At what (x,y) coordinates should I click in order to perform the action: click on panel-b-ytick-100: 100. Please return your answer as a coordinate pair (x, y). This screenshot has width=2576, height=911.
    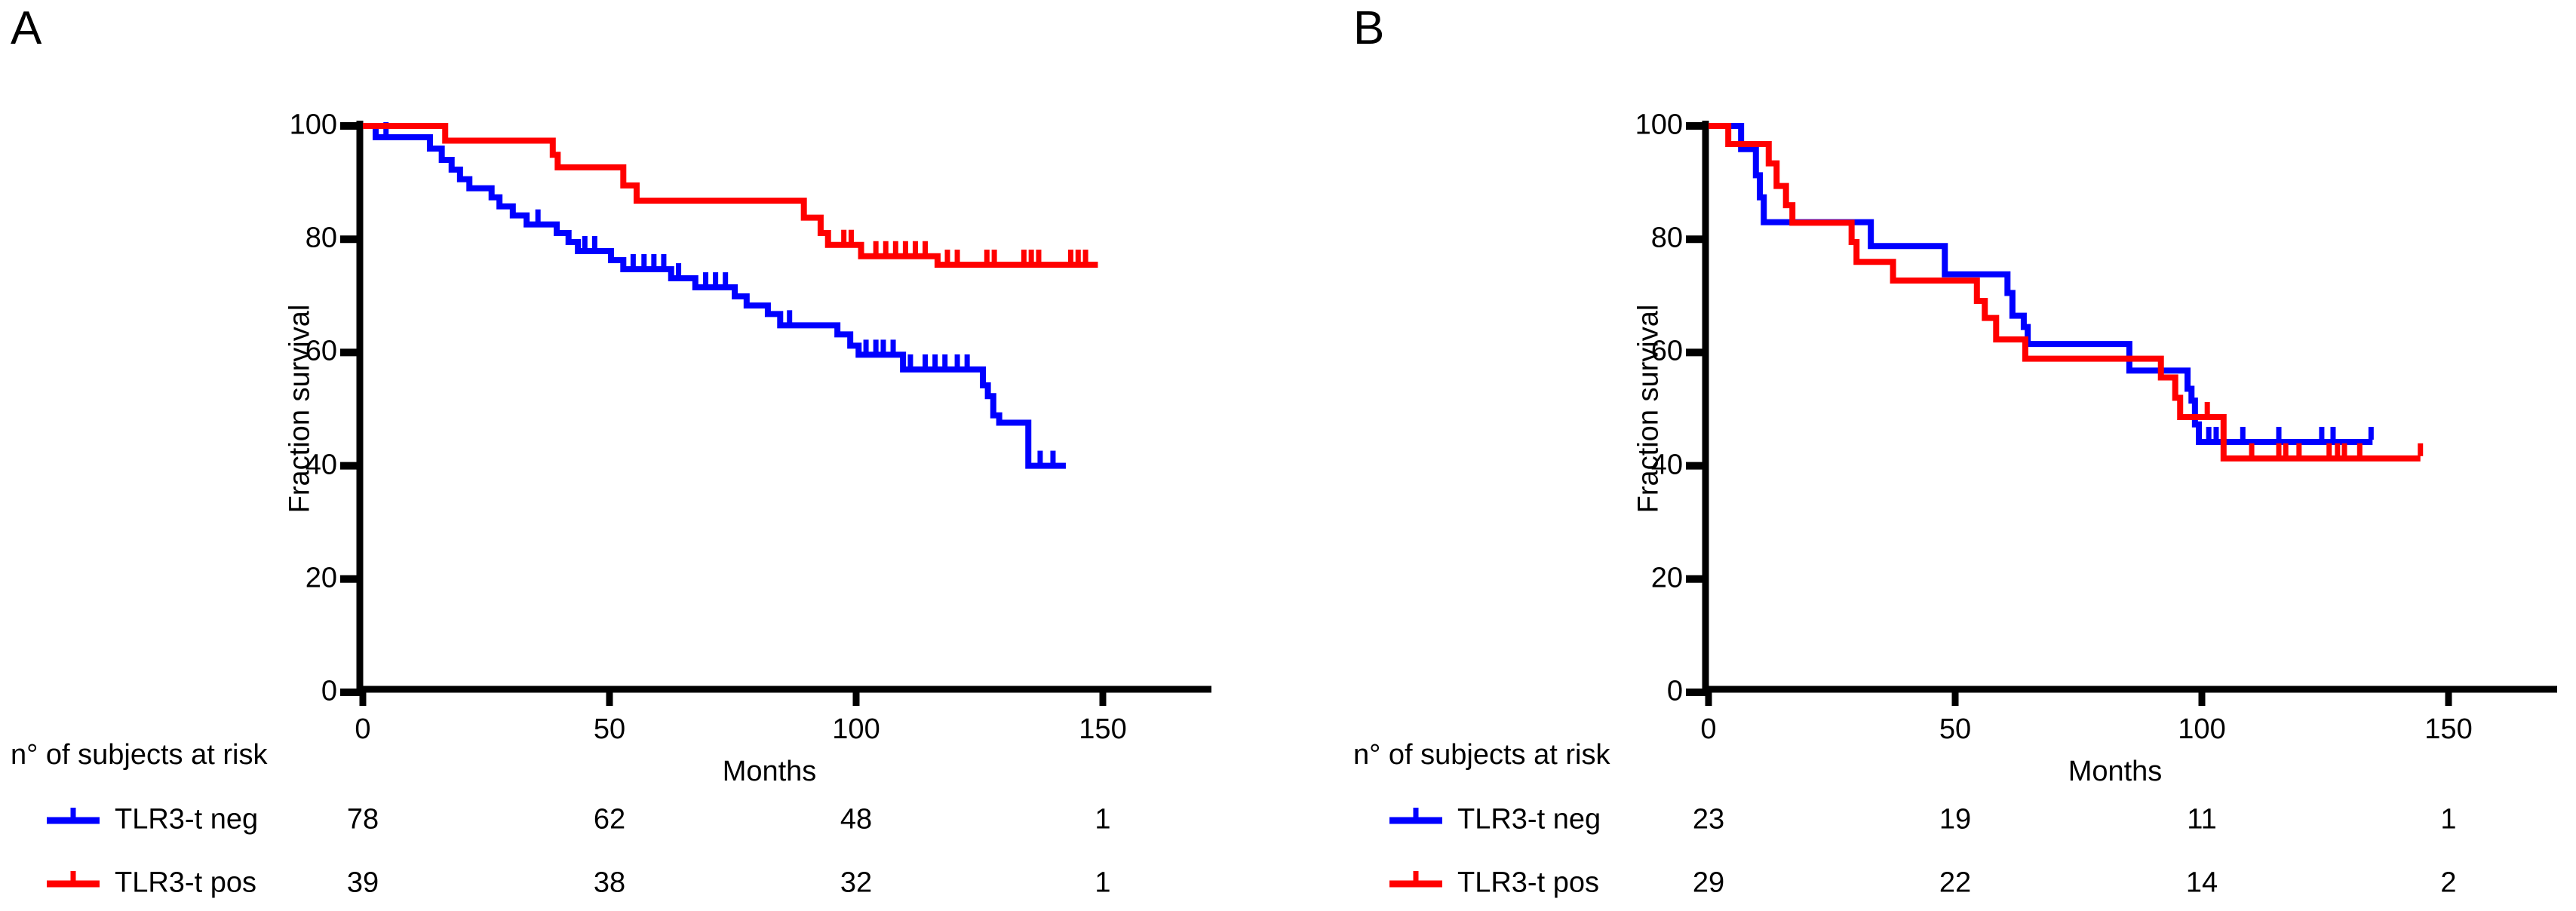
    Looking at the image, I should click on (1659, 125).